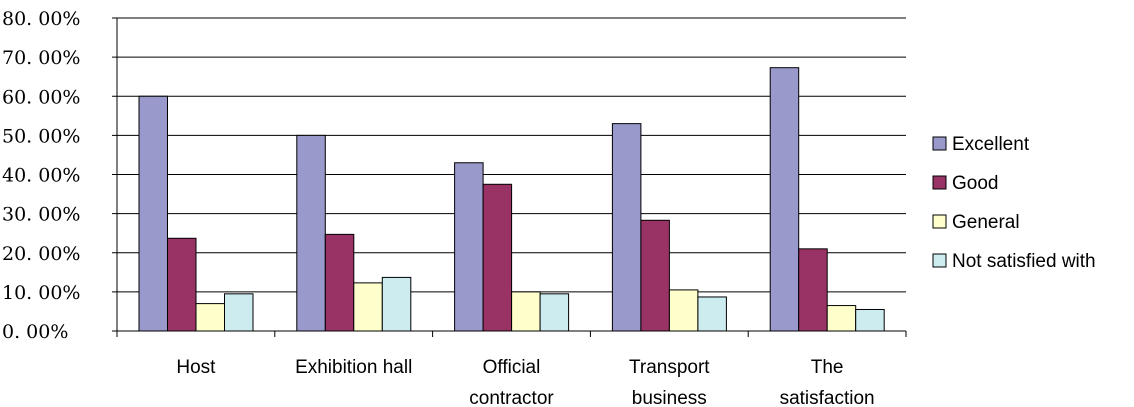 This screenshot has height=407, width=1134. Describe the element at coordinates (41, 58) in the screenshot. I see `y-tick-label: 70. 00%` at that location.